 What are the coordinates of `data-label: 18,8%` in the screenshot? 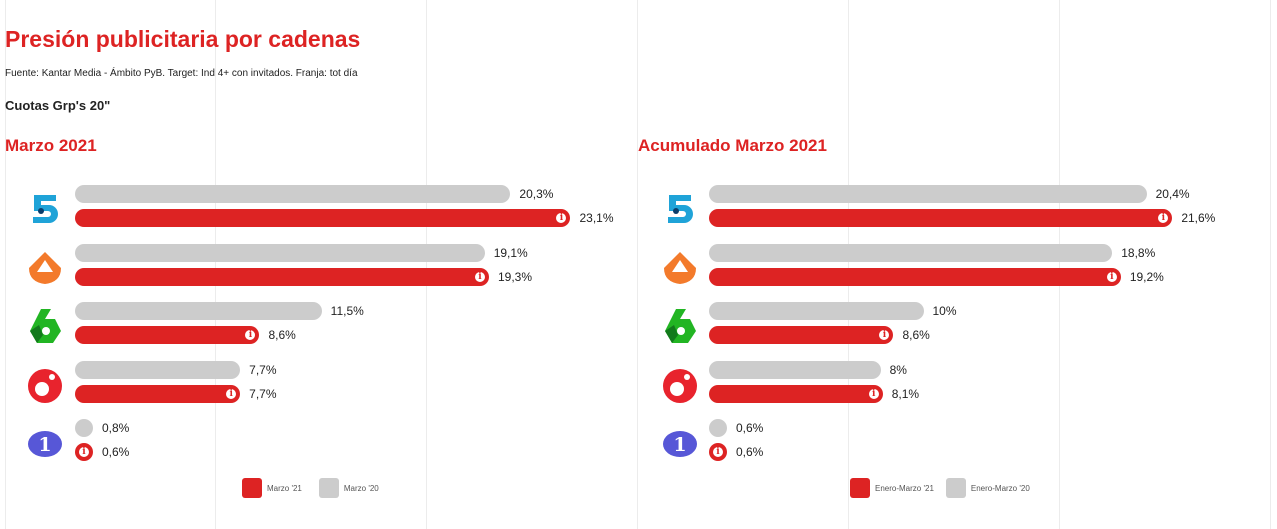 It's located at (1138, 252).